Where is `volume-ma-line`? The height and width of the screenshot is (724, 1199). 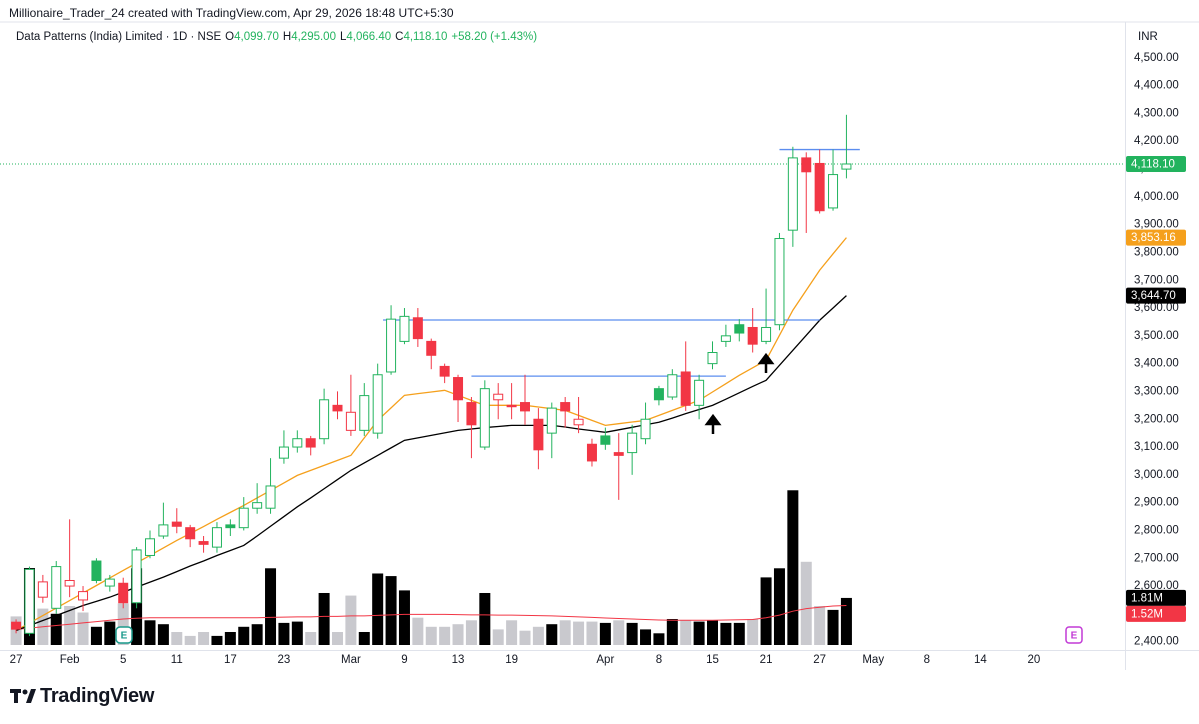
volume-ma-line is located at coordinates (431, 617).